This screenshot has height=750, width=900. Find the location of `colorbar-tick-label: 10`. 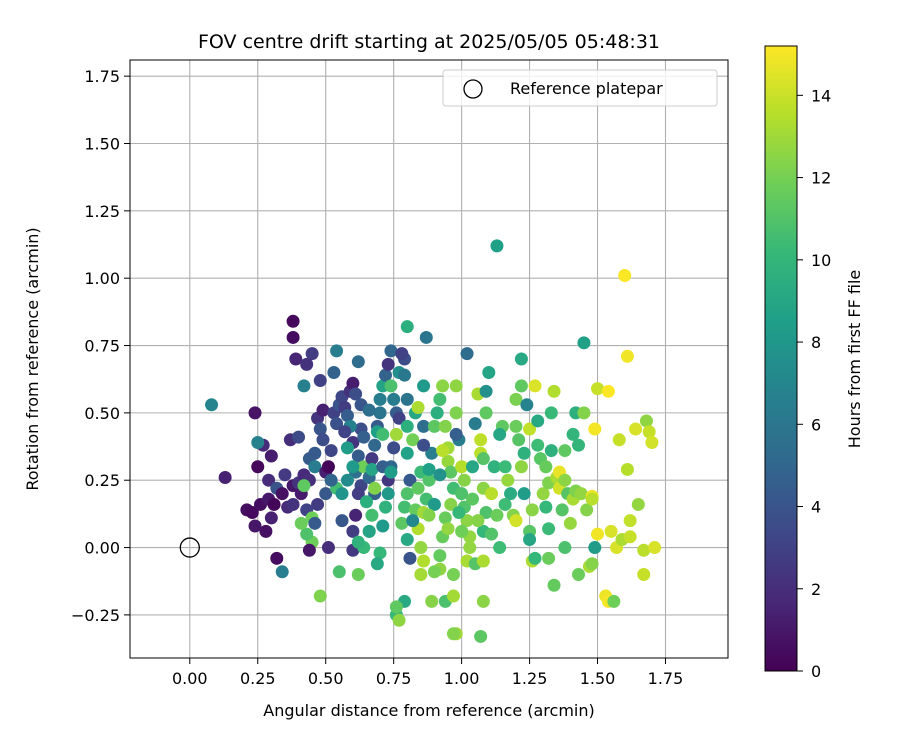

colorbar-tick-label: 10 is located at coordinates (821, 260).